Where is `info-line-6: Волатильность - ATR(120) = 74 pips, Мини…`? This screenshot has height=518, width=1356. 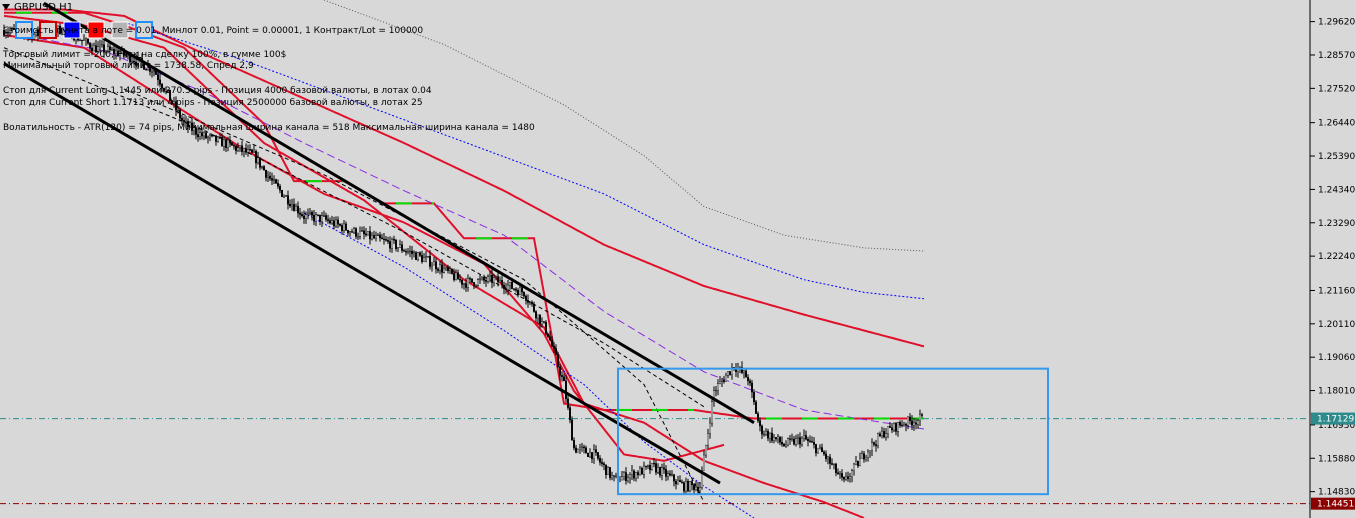 info-line-6: Волатильность - ATR(120) = 74 pips, Мини… is located at coordinates (269, 128).